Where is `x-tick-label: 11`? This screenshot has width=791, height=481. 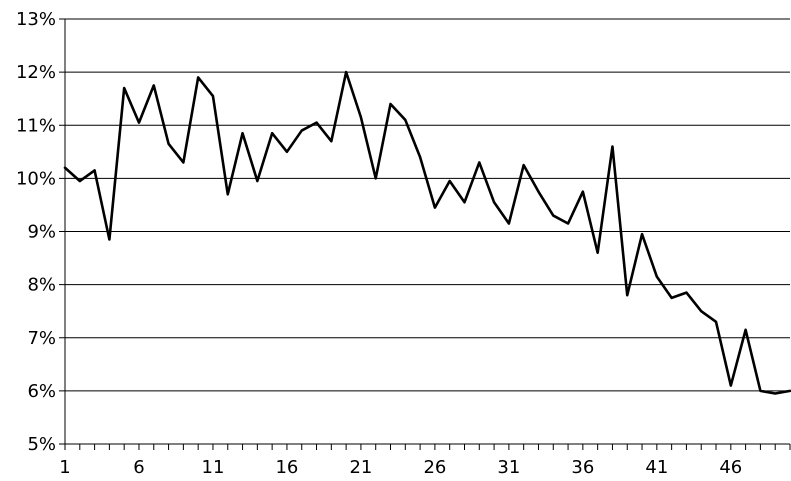 x-tick-label: 11 is located at coordinates (213, 466).